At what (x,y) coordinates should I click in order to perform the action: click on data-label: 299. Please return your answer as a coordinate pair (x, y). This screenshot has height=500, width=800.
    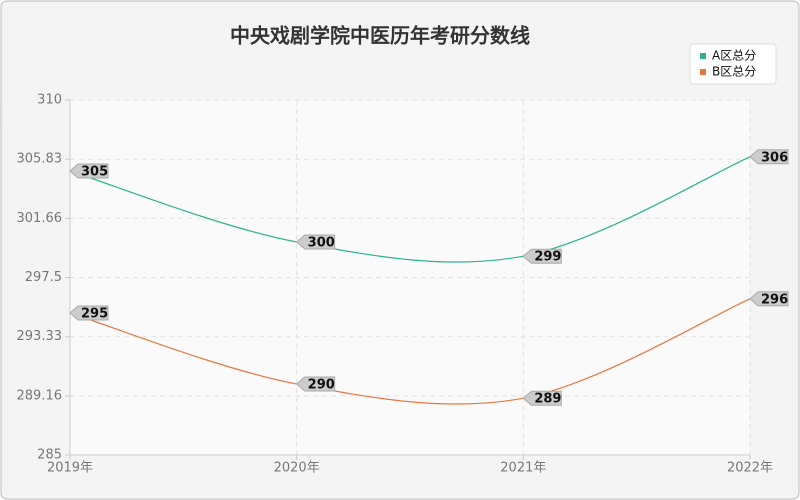
    Looking at the image, I should click on (547, 257).